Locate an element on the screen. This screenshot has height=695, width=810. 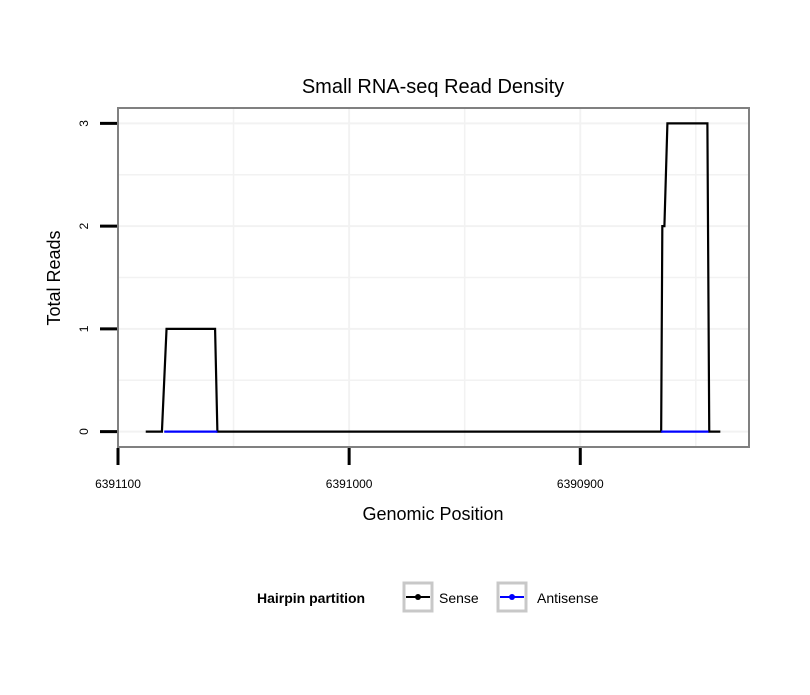
legend: Hairpin partition Sense Antisense is located at coordinates (428, 597).